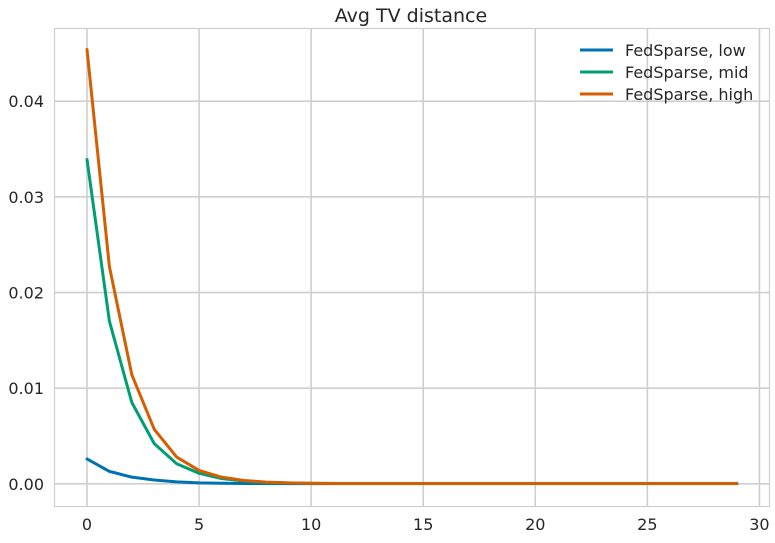 This screenshot has height=543, width=775. Describe the element at coordinates (687, 72) in the screenshot. I see `legend-label-1: FedSparse, mid` at that location.